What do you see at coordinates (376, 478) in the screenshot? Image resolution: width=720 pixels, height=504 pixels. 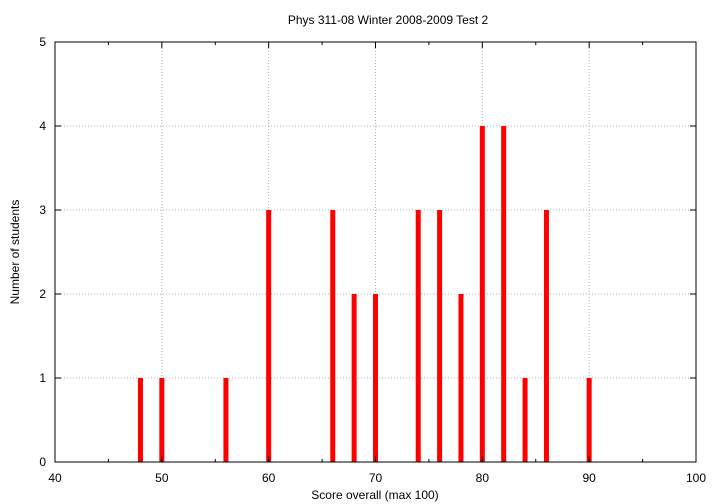 I see `x-tick-label: 70` at bounding box center [376, 478].